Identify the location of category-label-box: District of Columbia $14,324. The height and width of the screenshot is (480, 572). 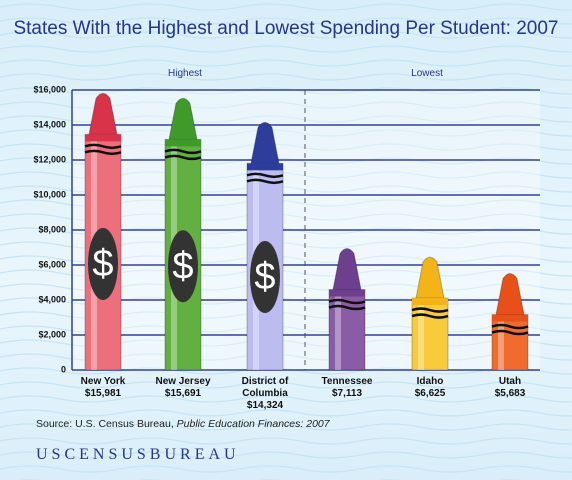
(265, 394).